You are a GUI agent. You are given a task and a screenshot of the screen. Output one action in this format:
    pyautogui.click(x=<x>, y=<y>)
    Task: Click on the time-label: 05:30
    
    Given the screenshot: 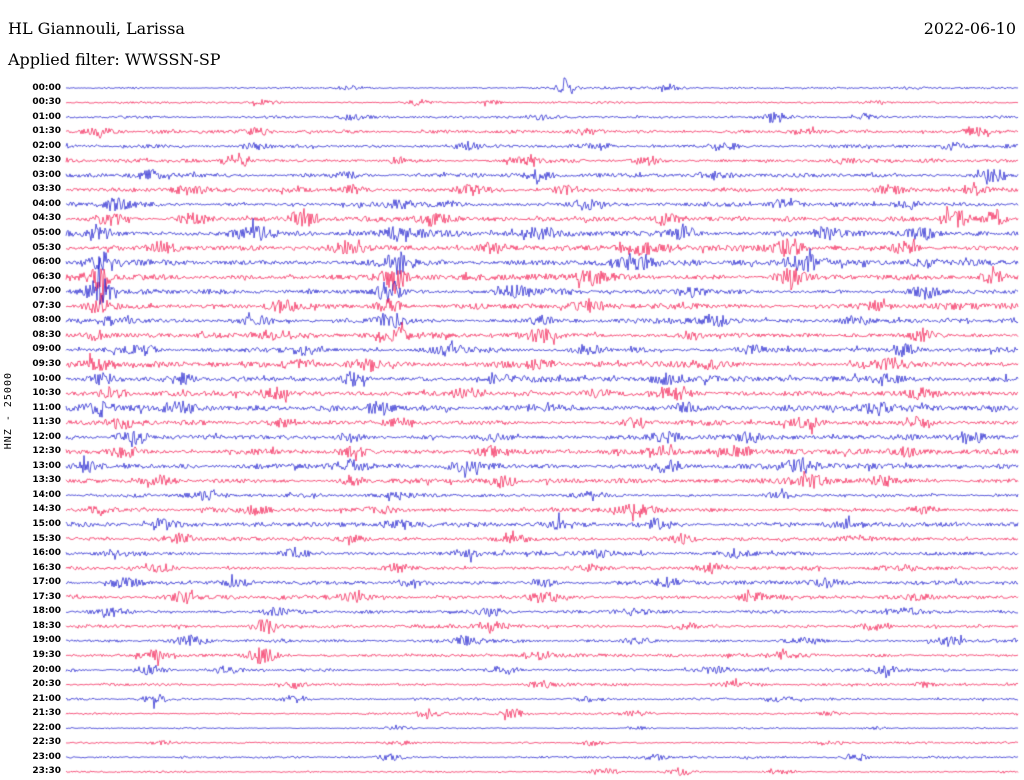 What is the action you would take?
    pyautogui.click(x=46, y=247)
    